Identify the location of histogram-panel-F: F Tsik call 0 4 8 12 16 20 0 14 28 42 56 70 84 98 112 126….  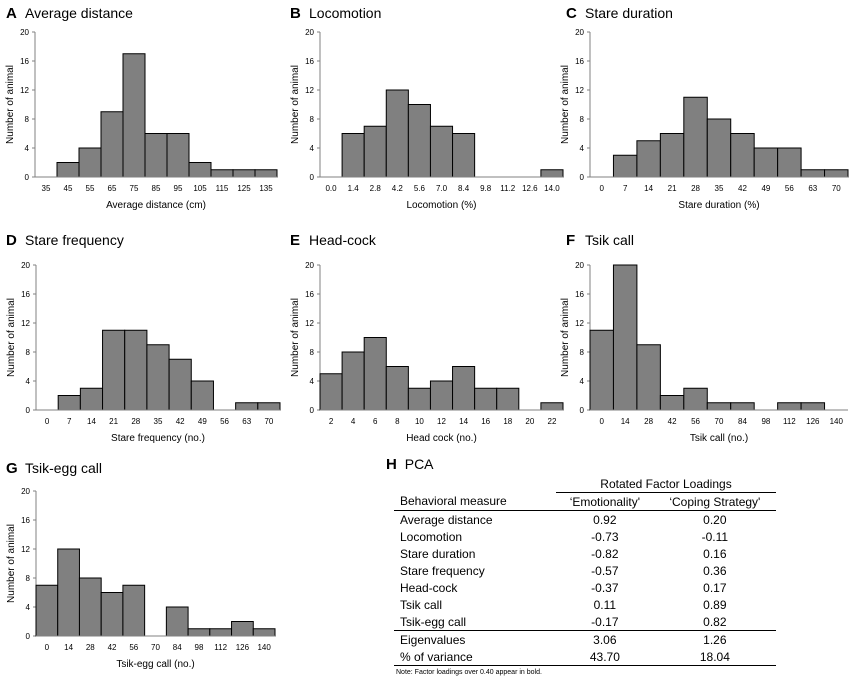
(704, 338).